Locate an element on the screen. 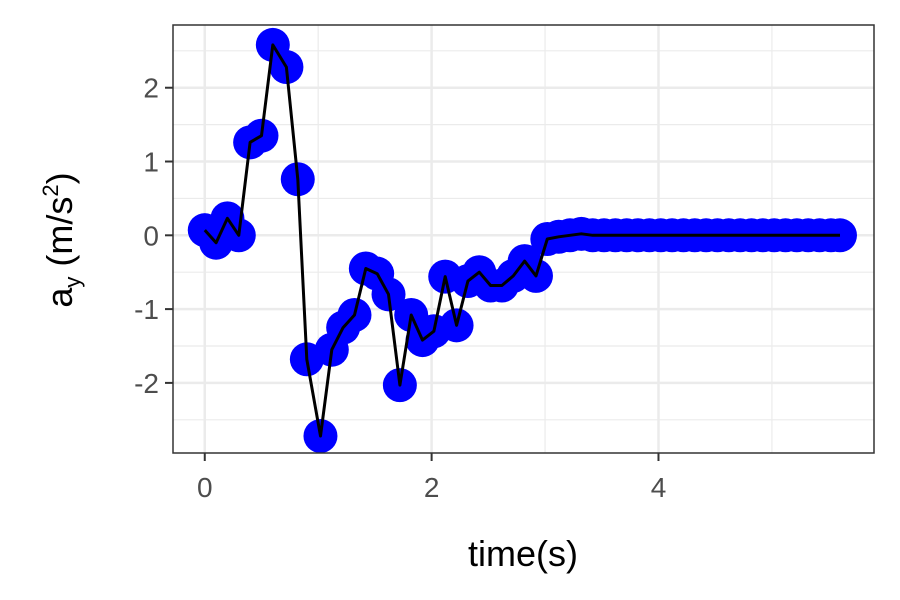 The image size is (900, 600). y-tick-label: 0 is located at coordinates (151, 235).